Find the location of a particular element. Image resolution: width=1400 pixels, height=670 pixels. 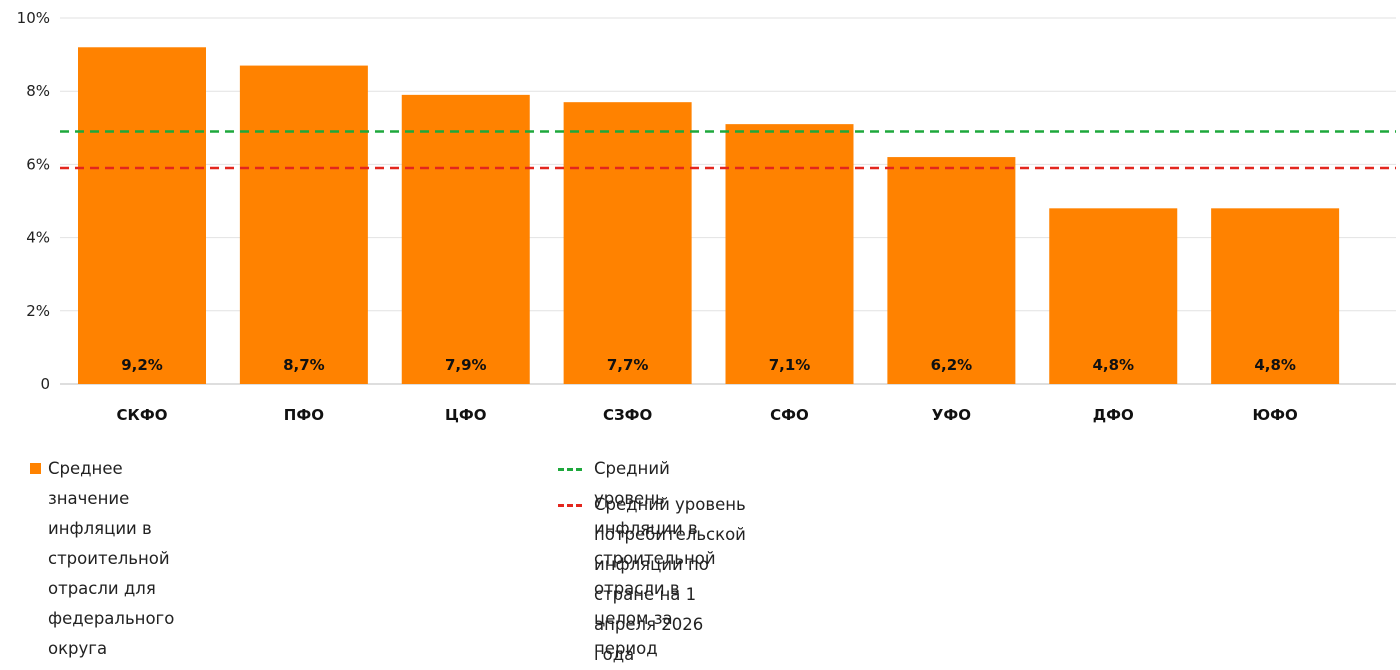

legend-swatch-bars is located at coordinates (35, 468).